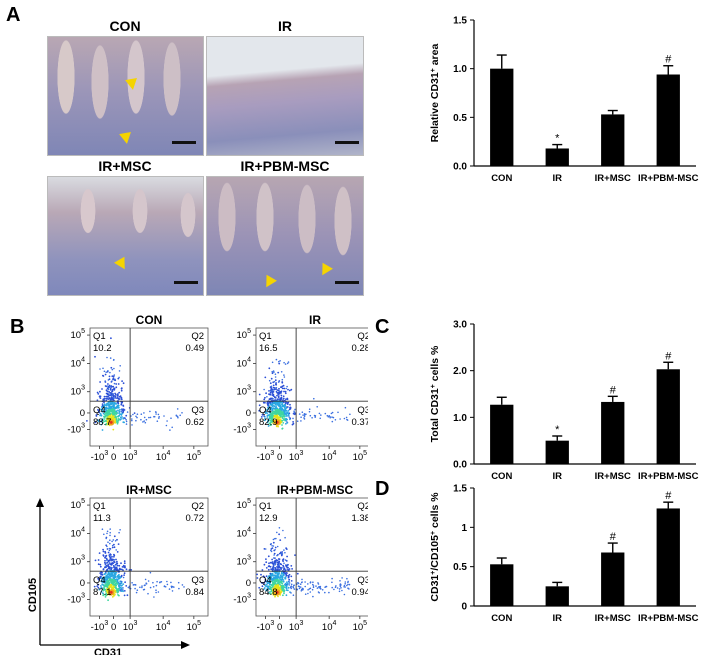  I want to click on x-tick-label: 10⁵, so click(360, 626).